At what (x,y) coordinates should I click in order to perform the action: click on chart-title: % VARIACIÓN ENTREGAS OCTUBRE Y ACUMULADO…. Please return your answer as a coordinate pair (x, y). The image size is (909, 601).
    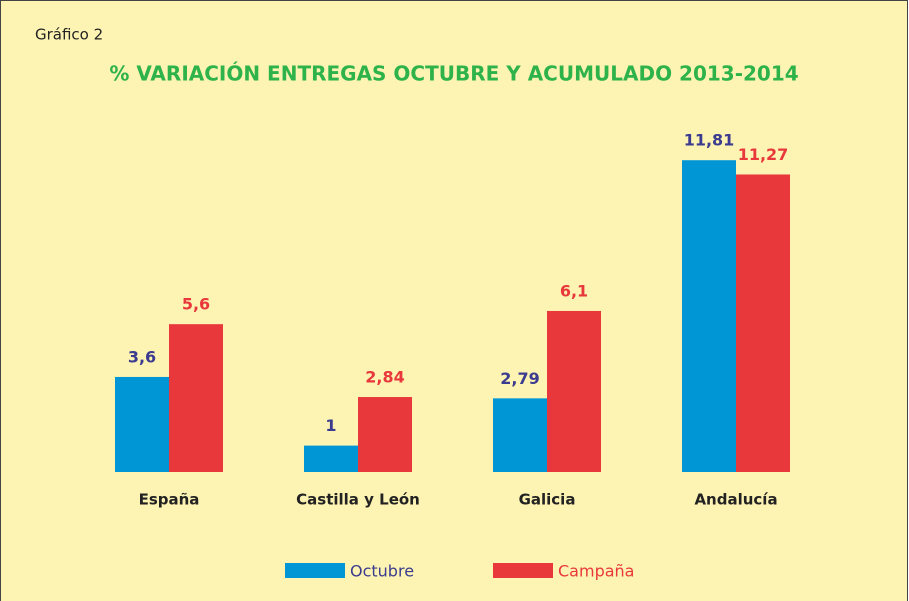
    Looking at the image, I should click on (453, 74).